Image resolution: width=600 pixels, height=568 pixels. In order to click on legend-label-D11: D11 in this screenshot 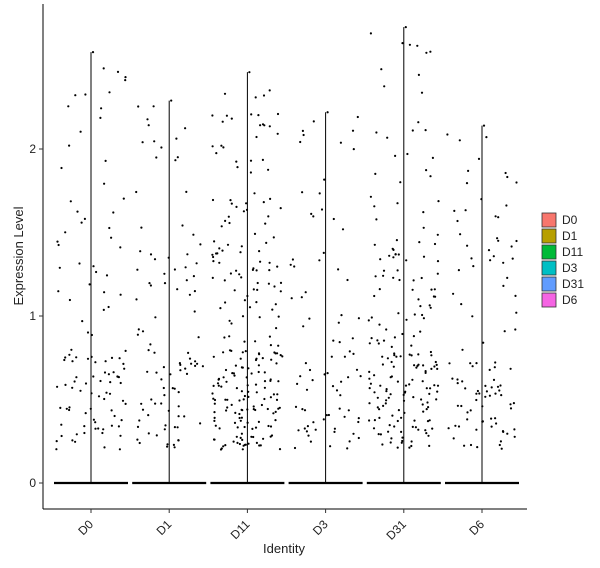, I will do `click(572, 252)`.